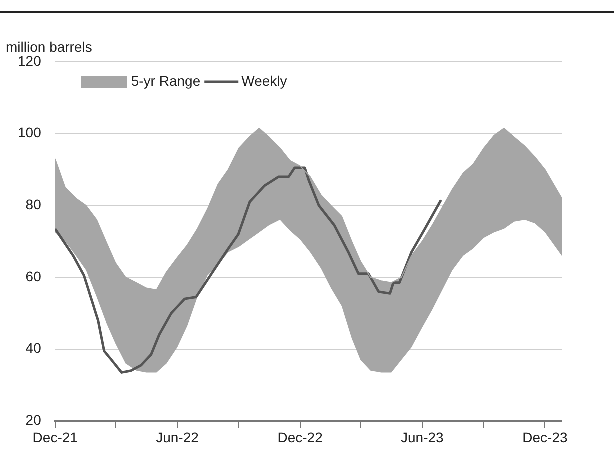 Image resolution: width=614 pixels, height=453 pixels. What do you see at coordinates (55, 437) in the screenshot?
I see `x-tick-label: Dec-21` at bounding box center [55, 437].